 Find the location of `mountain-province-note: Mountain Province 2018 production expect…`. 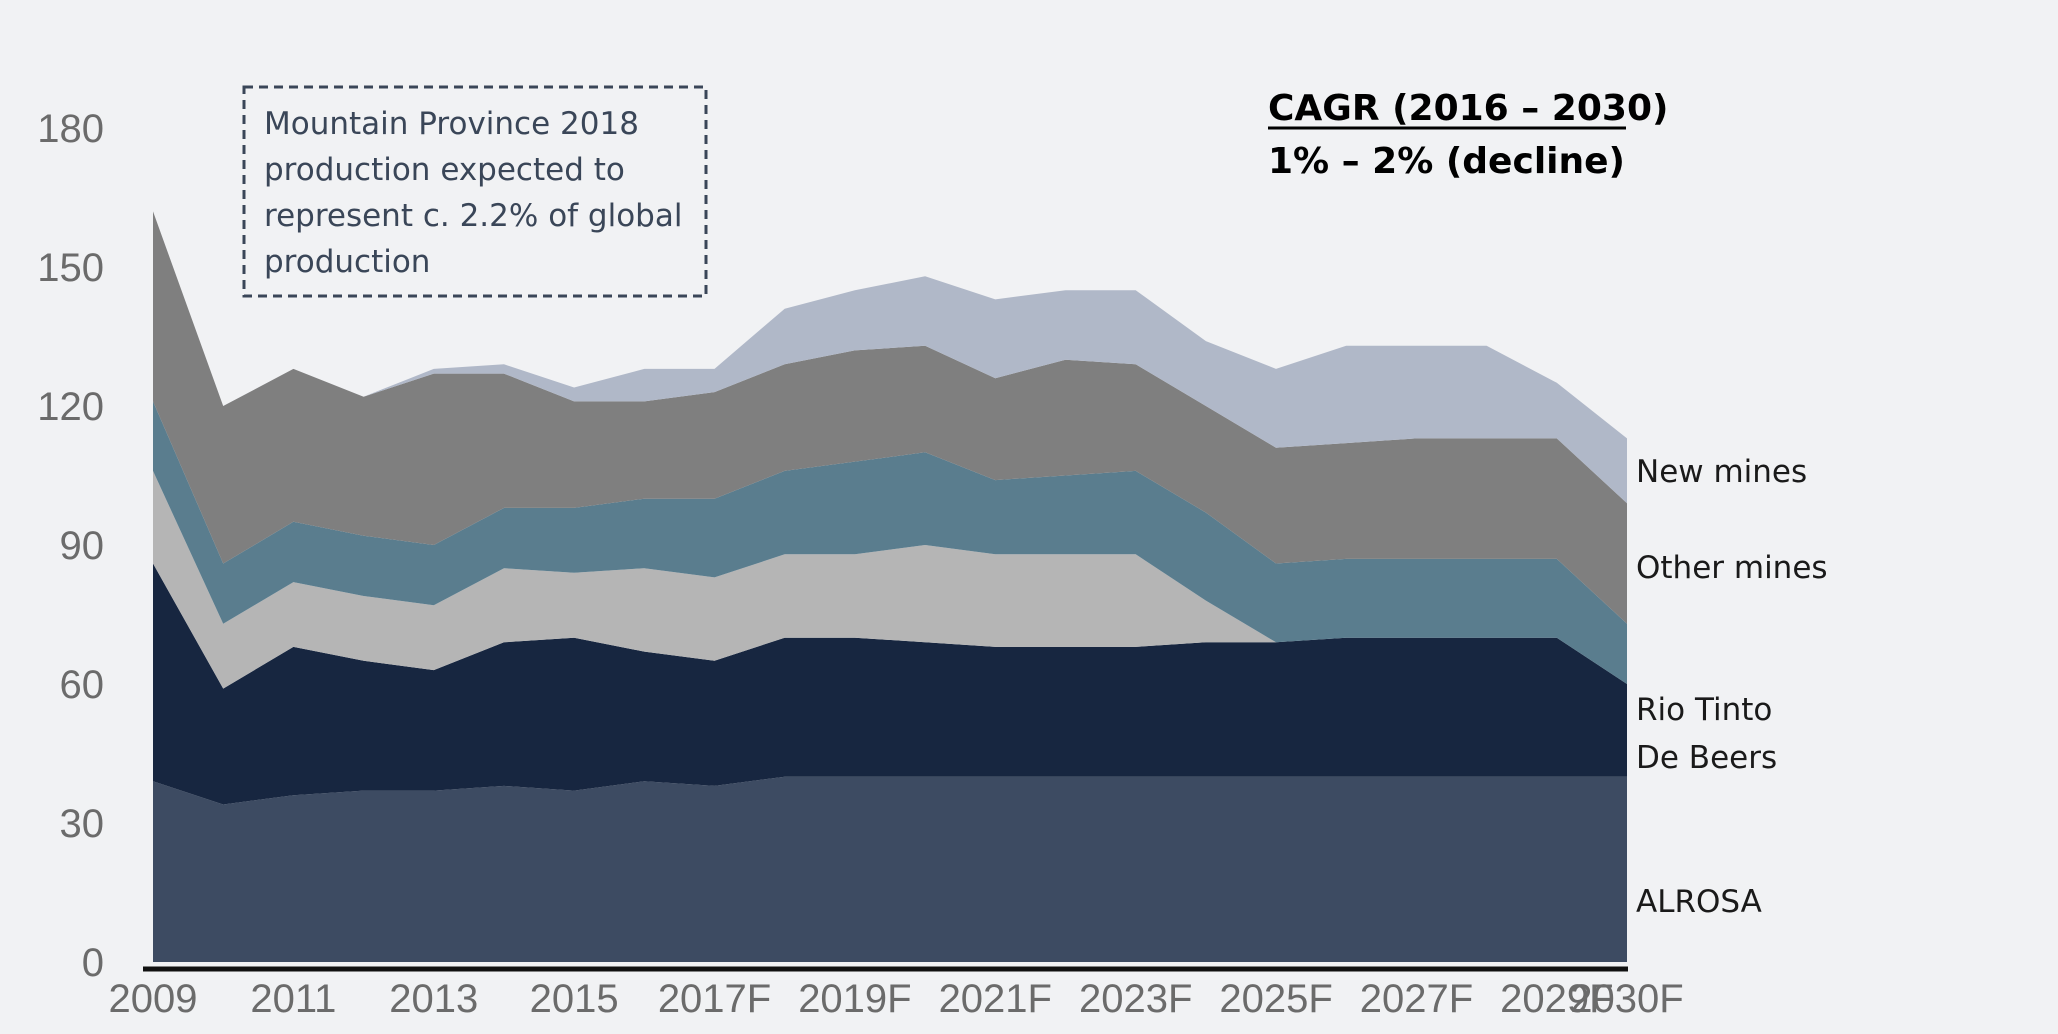

mountain-province-note: Mountain Province 2018 production expect… is located at coordinates (475, 191).